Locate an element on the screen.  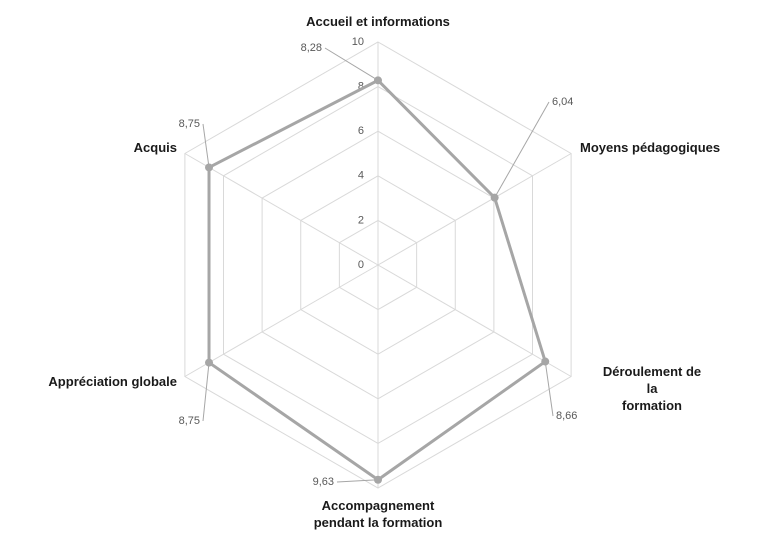
value-label: 9,63 is located at coordinates (323, 482).